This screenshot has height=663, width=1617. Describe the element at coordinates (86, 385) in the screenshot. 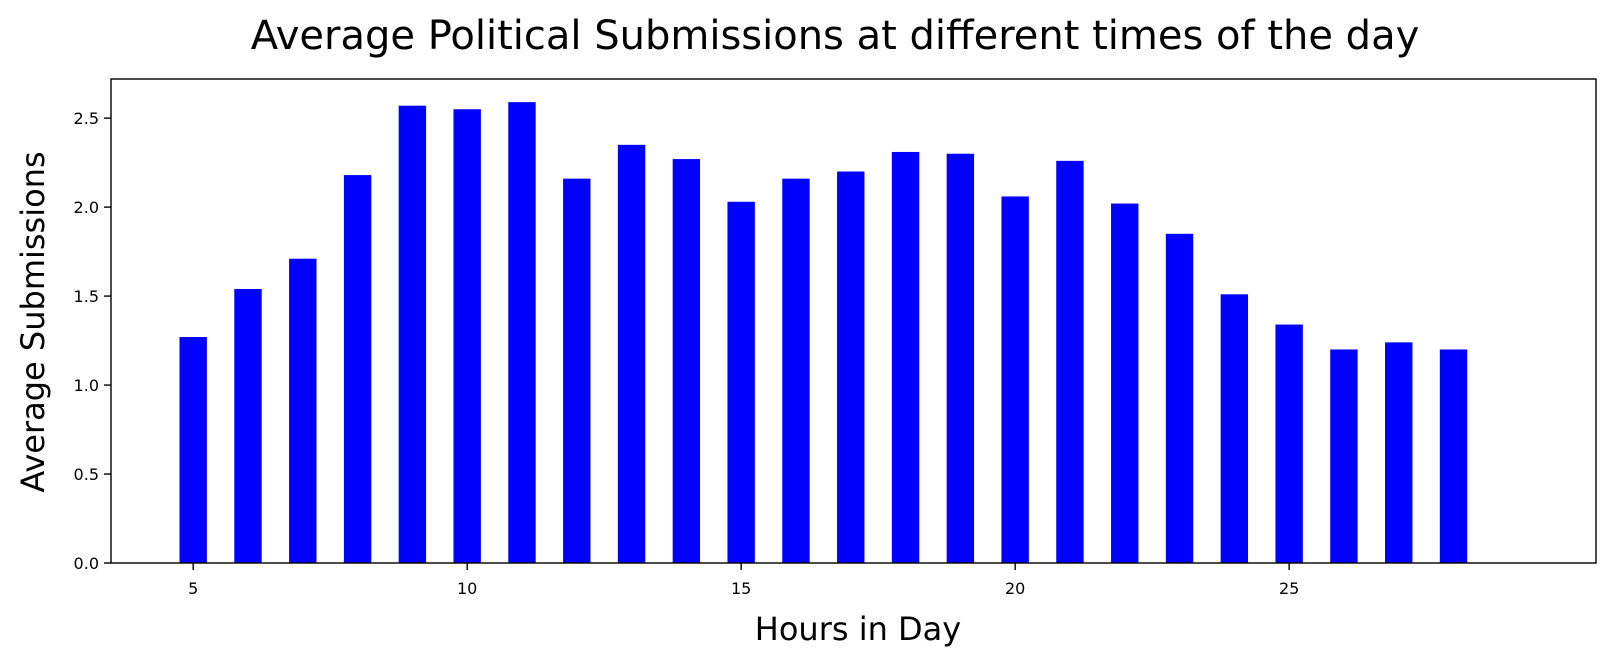

I see `y-tick-label-1.0: 1.0` at that location.